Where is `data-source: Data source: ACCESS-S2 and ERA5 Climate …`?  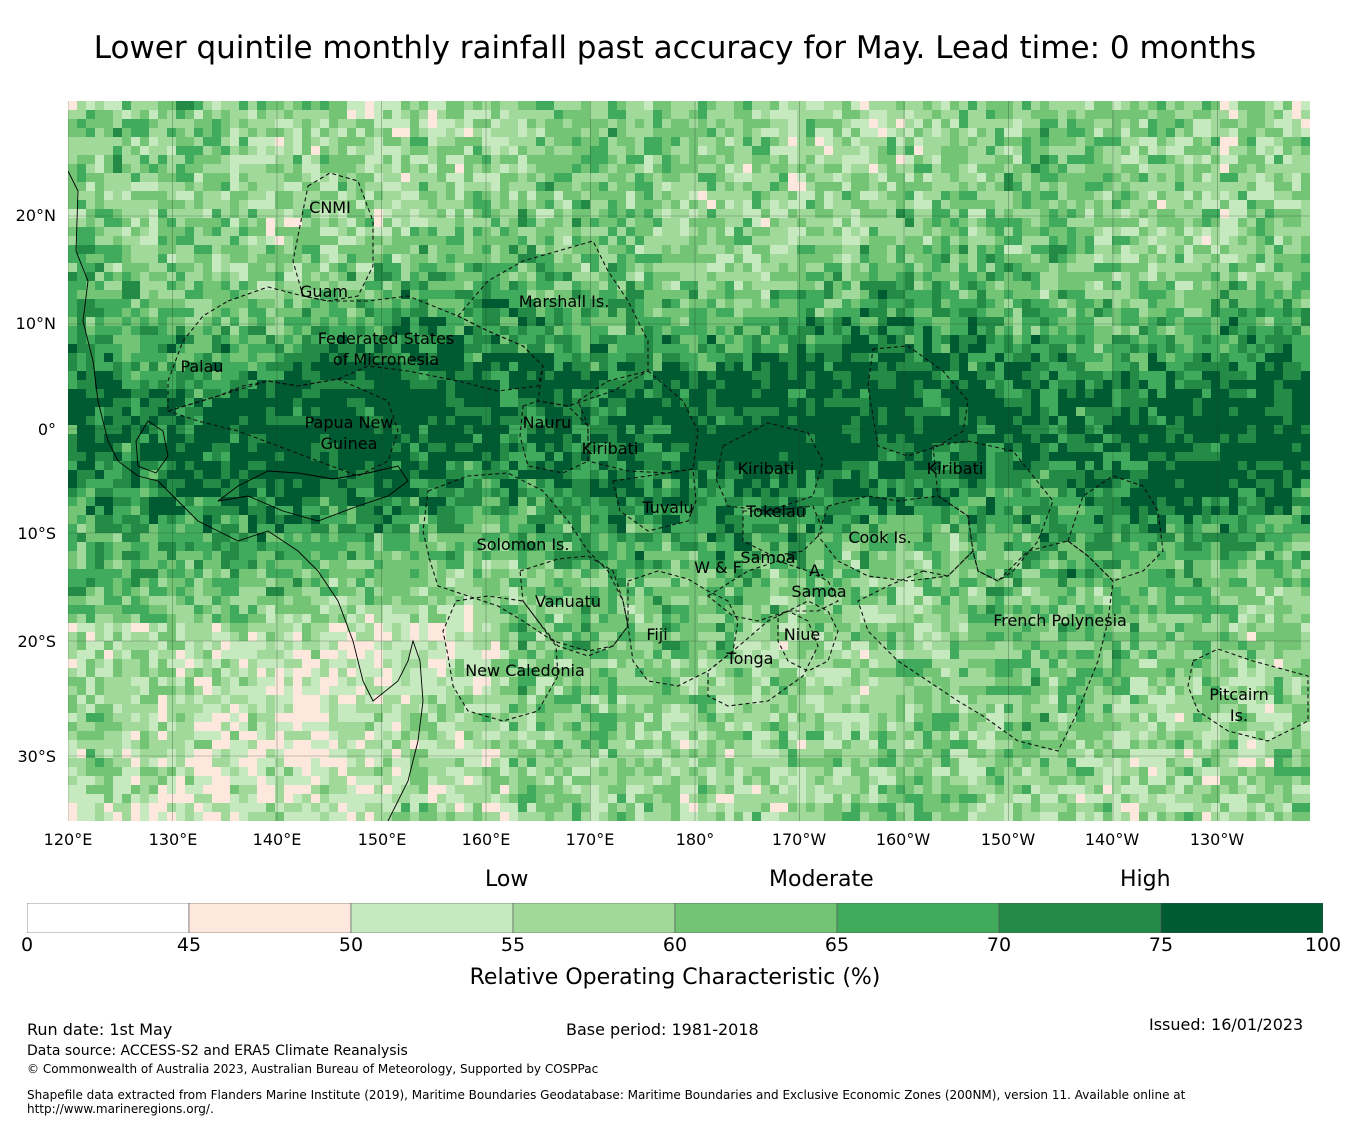
data-source: Data source: ACCESS-S2 and ERA5 Climate … is located at coordinates (217, 1051).